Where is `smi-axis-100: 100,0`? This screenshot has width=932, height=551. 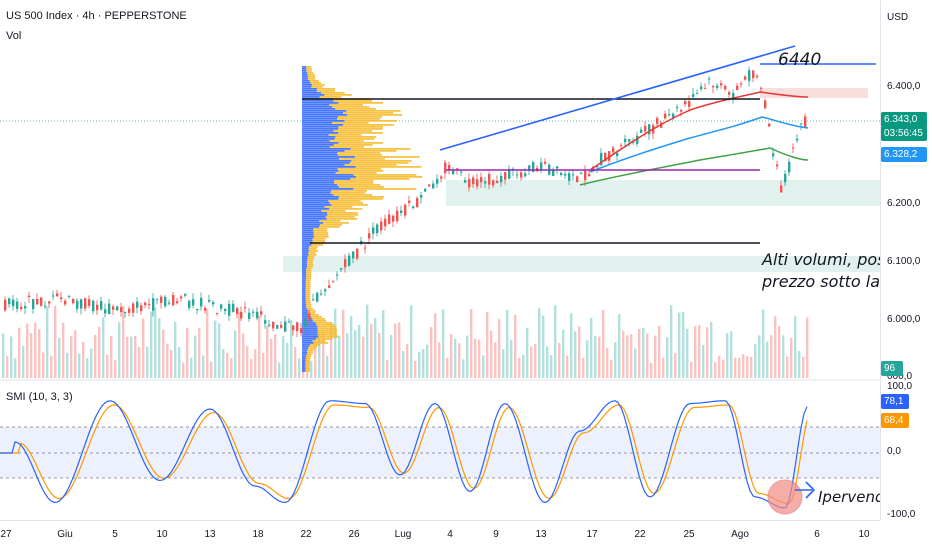
smi-axis-100: 100,0 is located at coordinates (900, 386).